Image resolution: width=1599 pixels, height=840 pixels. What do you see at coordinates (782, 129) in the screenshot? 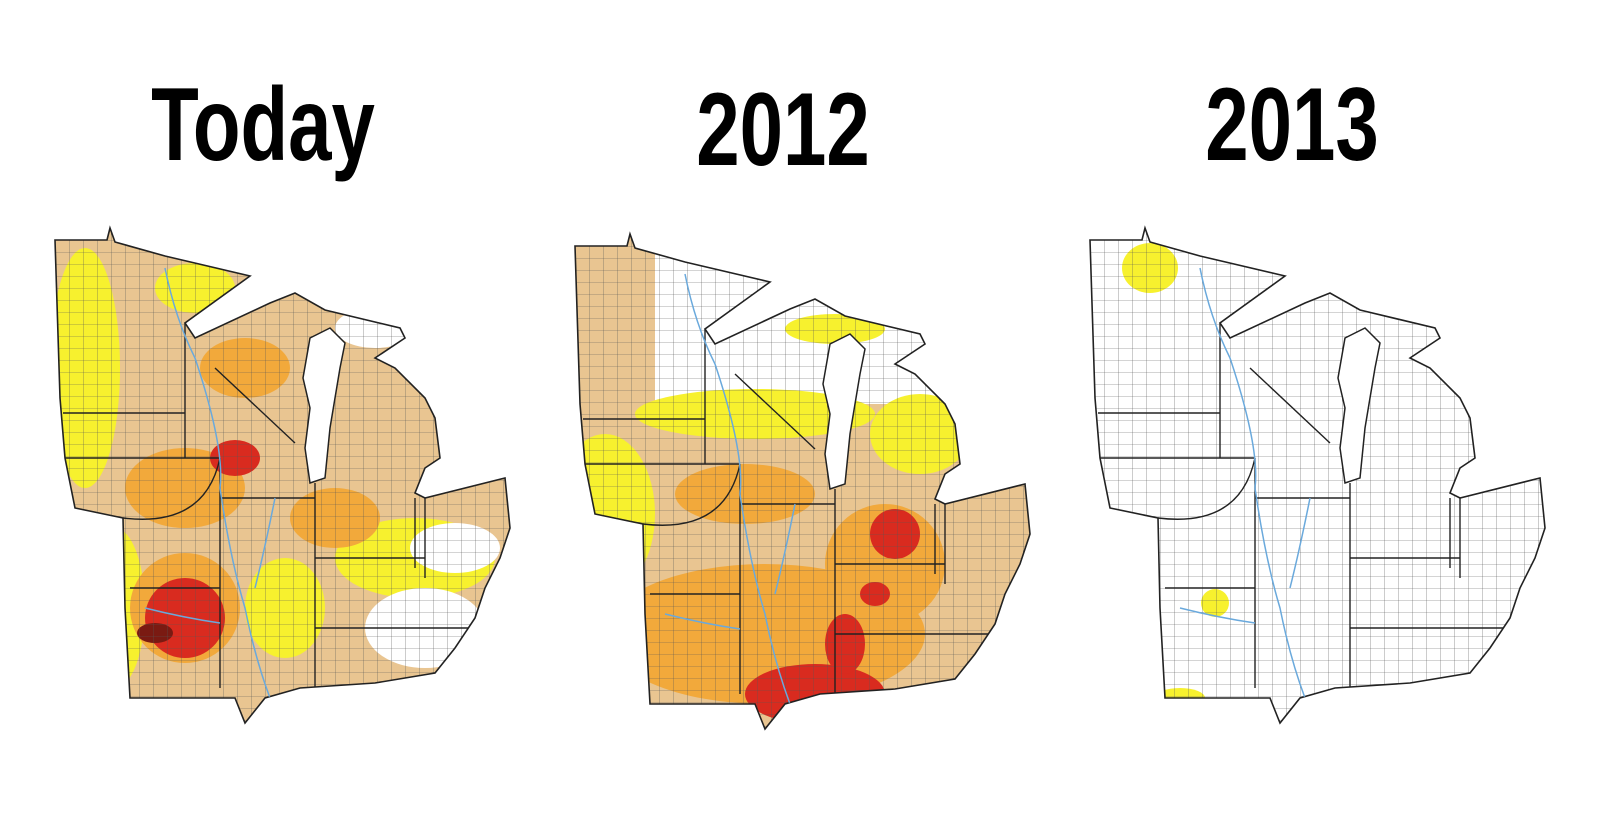
I see `map-title: 2012` at bounding box center [782, 129].